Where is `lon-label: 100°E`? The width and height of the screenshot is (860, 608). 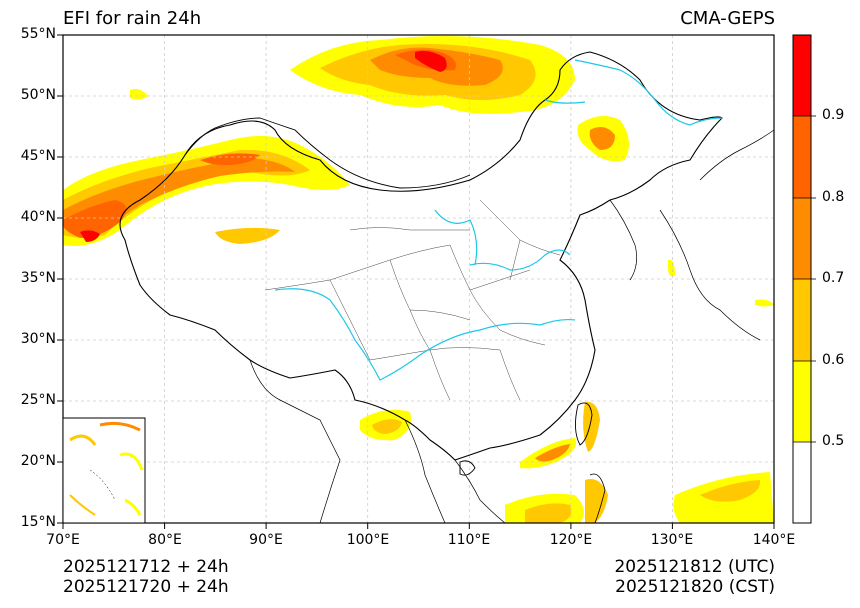
lon-label: 100°E is located at coordinates (368, 540).